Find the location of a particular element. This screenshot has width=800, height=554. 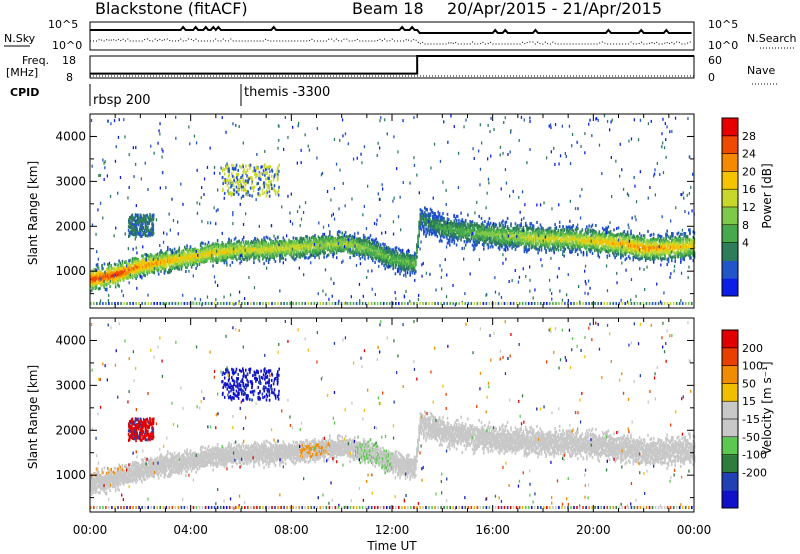

freq-tick-top: 18 is located at coordinates (69, 60).